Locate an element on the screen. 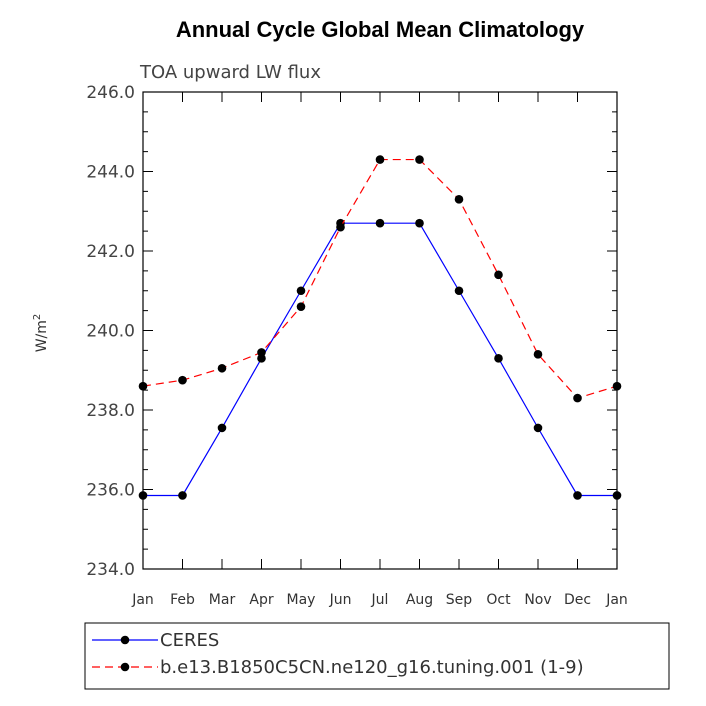  x-tick-label: Dec is located at coordinates (577, 600).